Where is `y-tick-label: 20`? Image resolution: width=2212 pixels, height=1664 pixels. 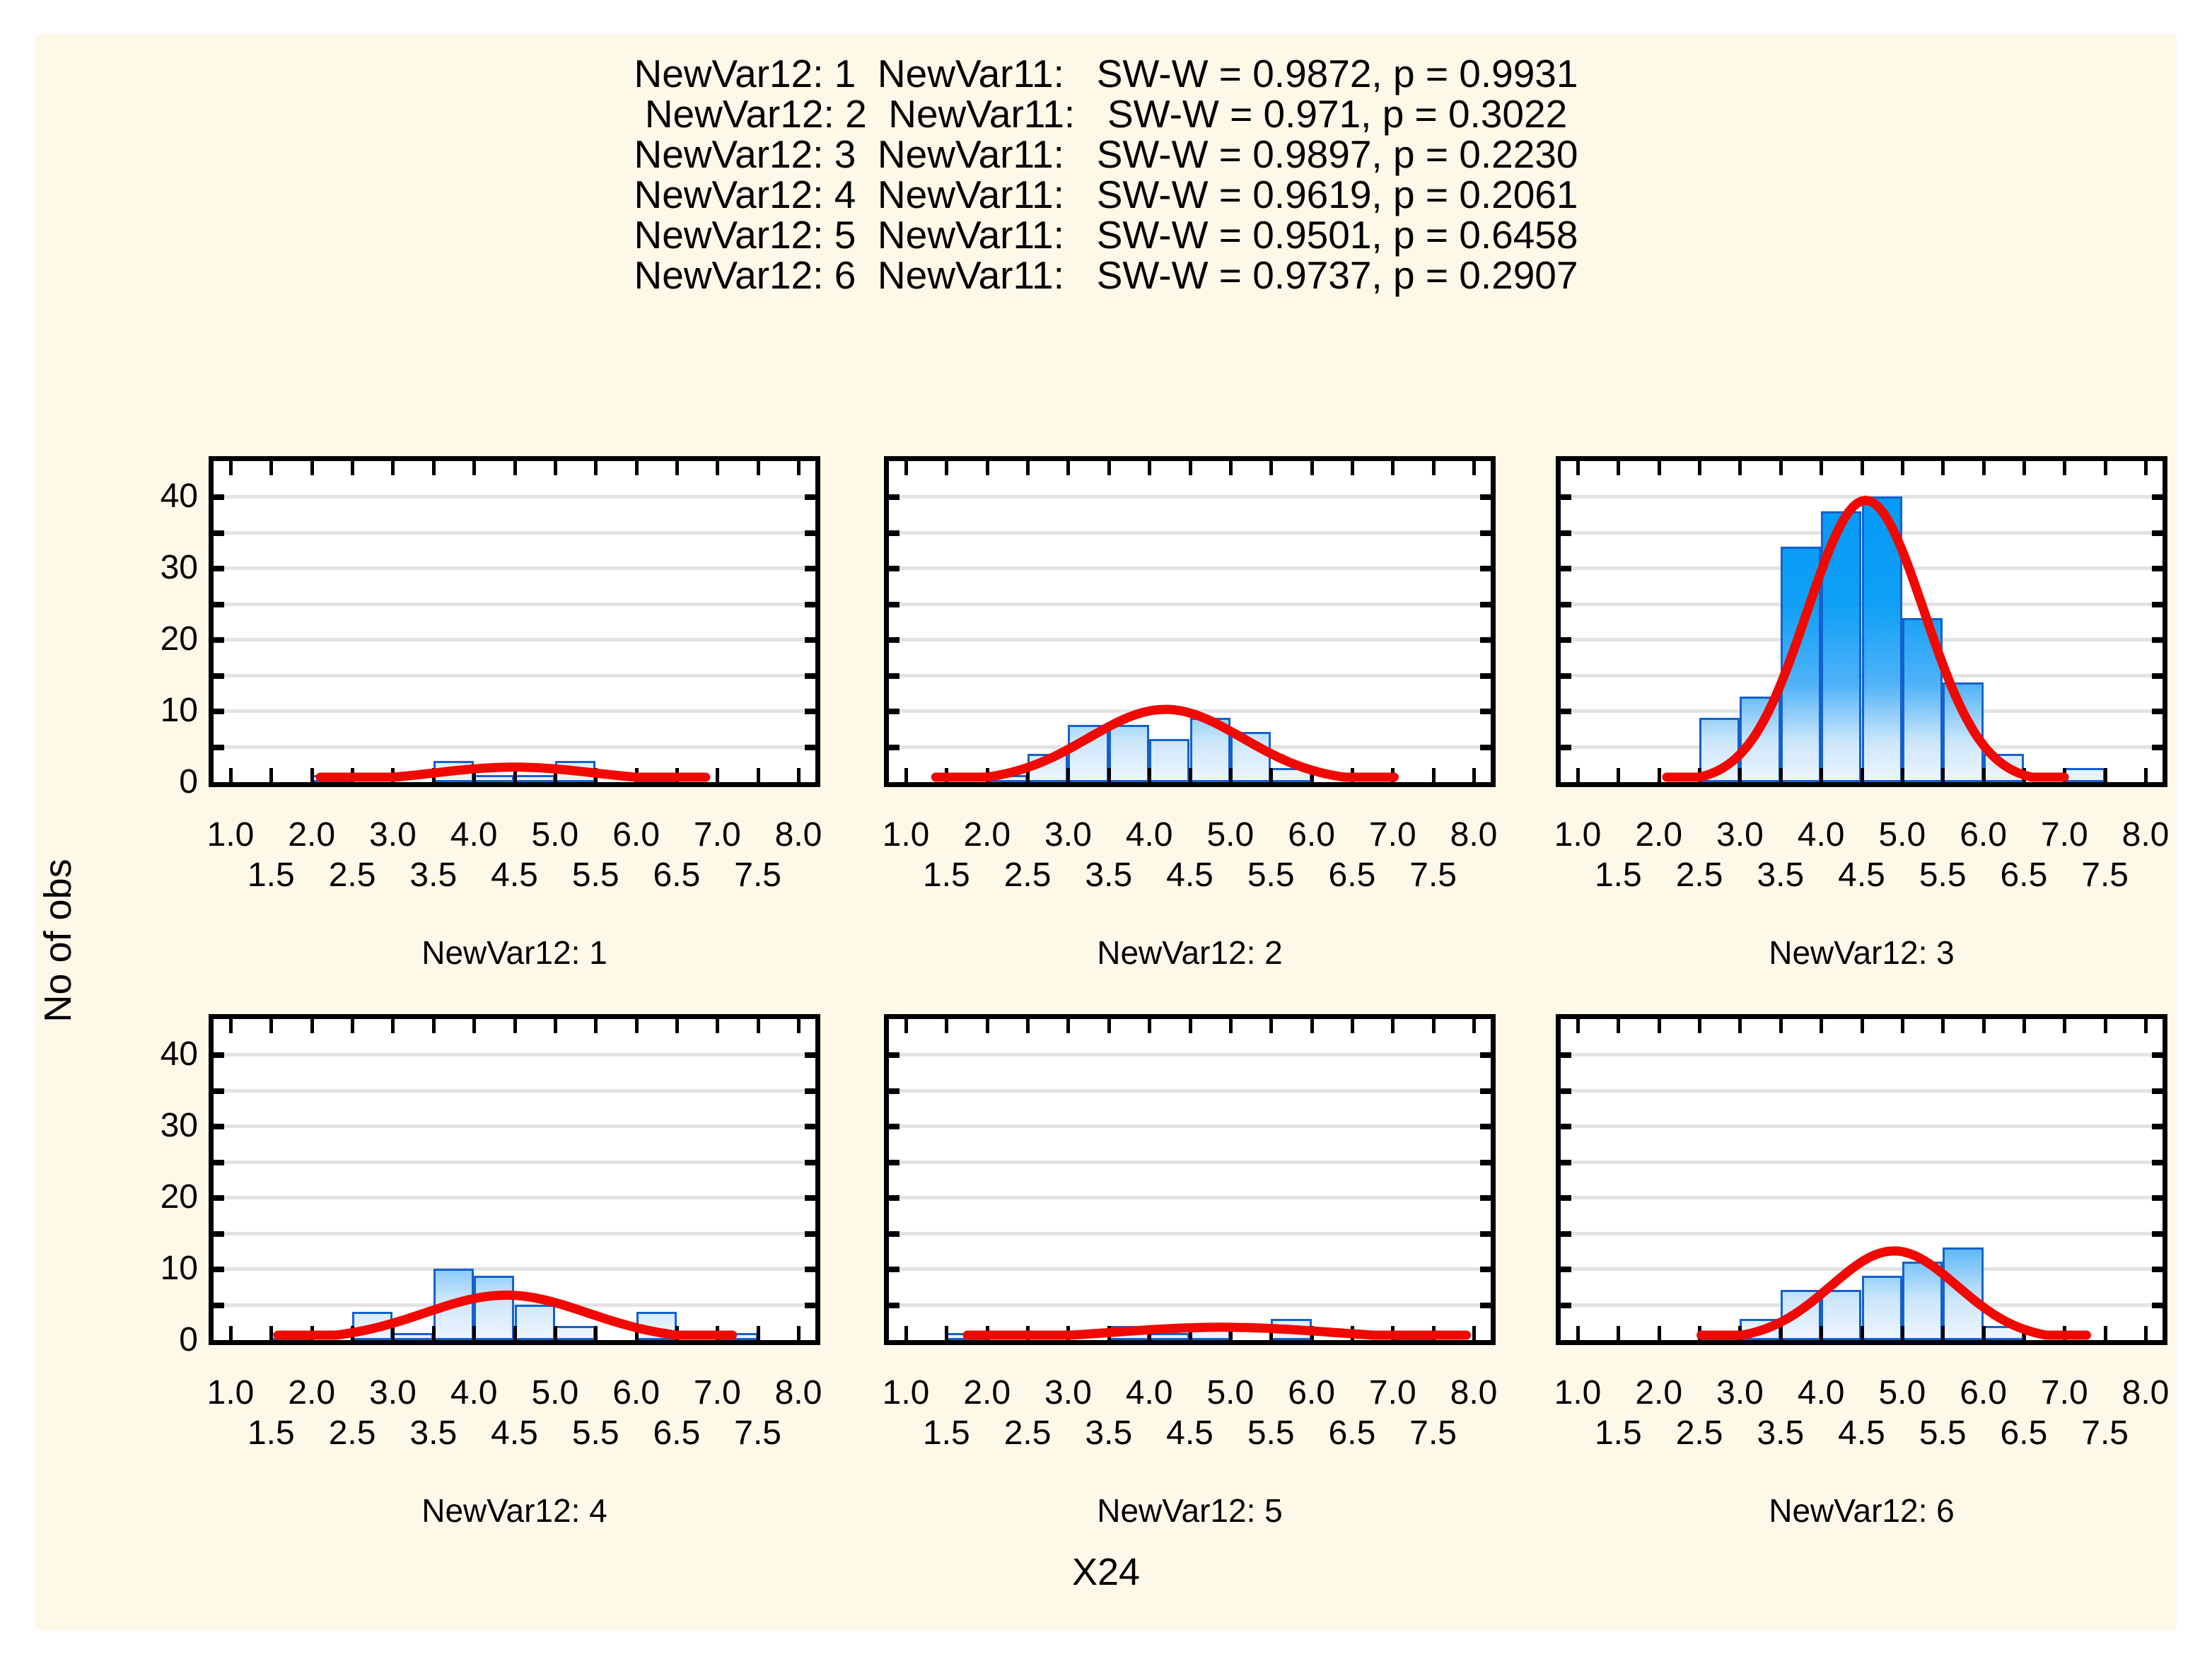
y-tick-label: 20 is located at coordinates (179, 639).